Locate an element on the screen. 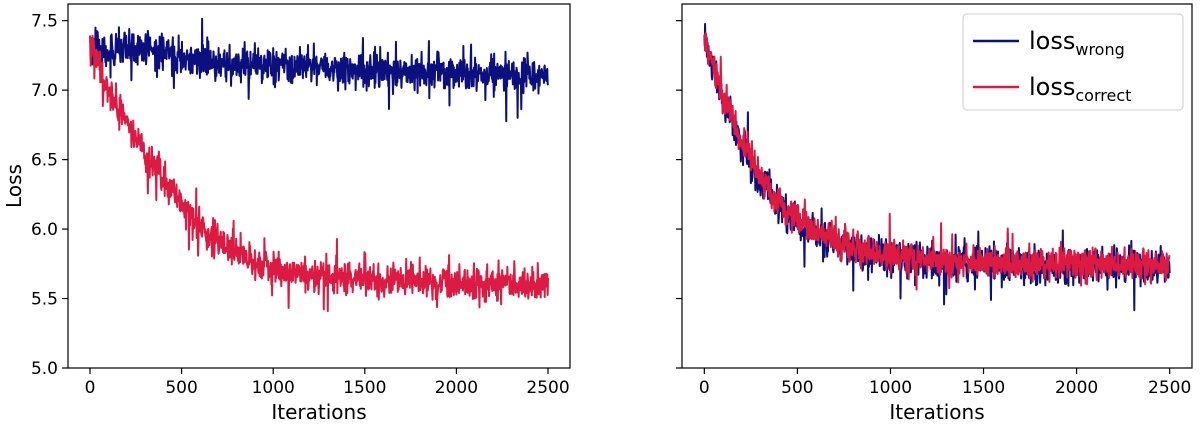 The width and height of the screenshot is (1200, 426). y-tick-label: 7.5 is located at coordinates (44, 22).